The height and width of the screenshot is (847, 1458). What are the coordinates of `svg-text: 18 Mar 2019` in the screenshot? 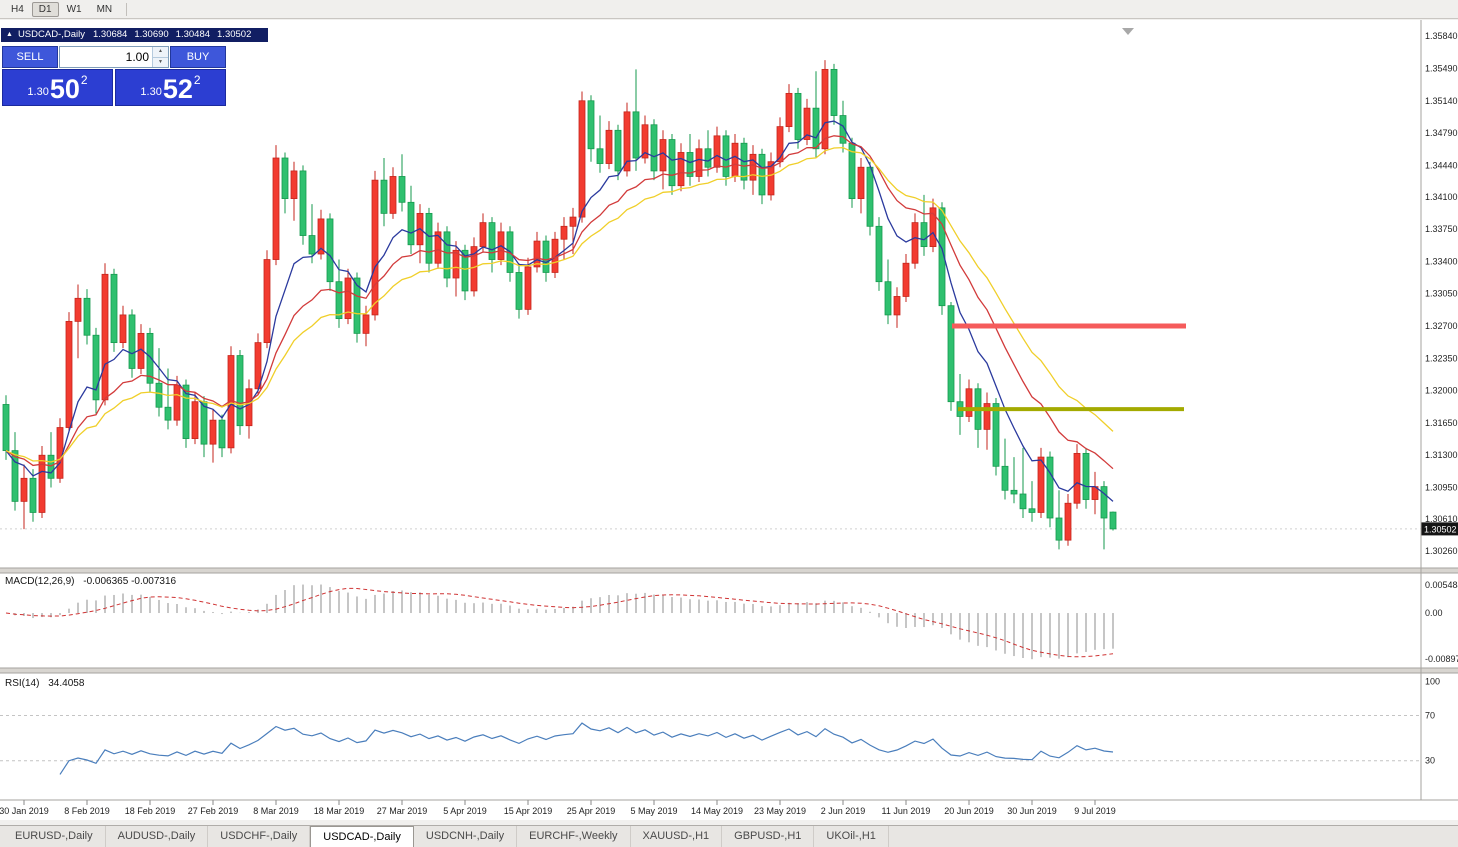 It's located at (339, 811).